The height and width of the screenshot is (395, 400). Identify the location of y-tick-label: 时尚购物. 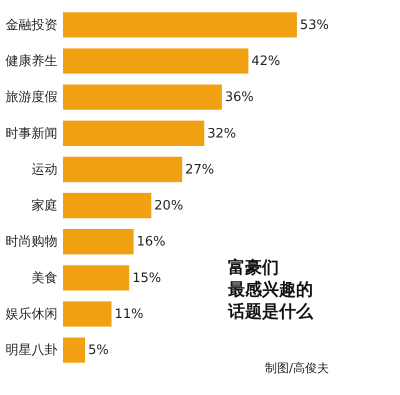
(32, 242).